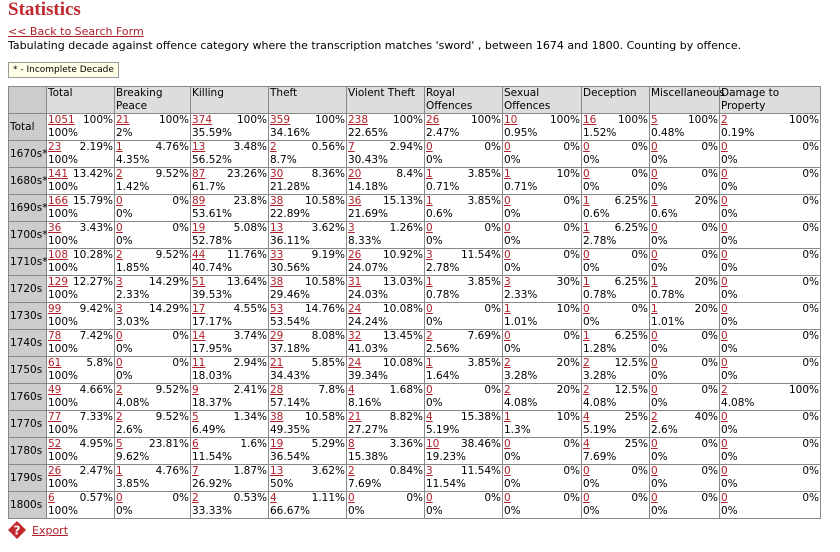 This screenshot has height=552, width=840. What do you see at coordinates (58, 282) in the screenshot?
I see `count-link: 129` at bounding box center [58, 282].